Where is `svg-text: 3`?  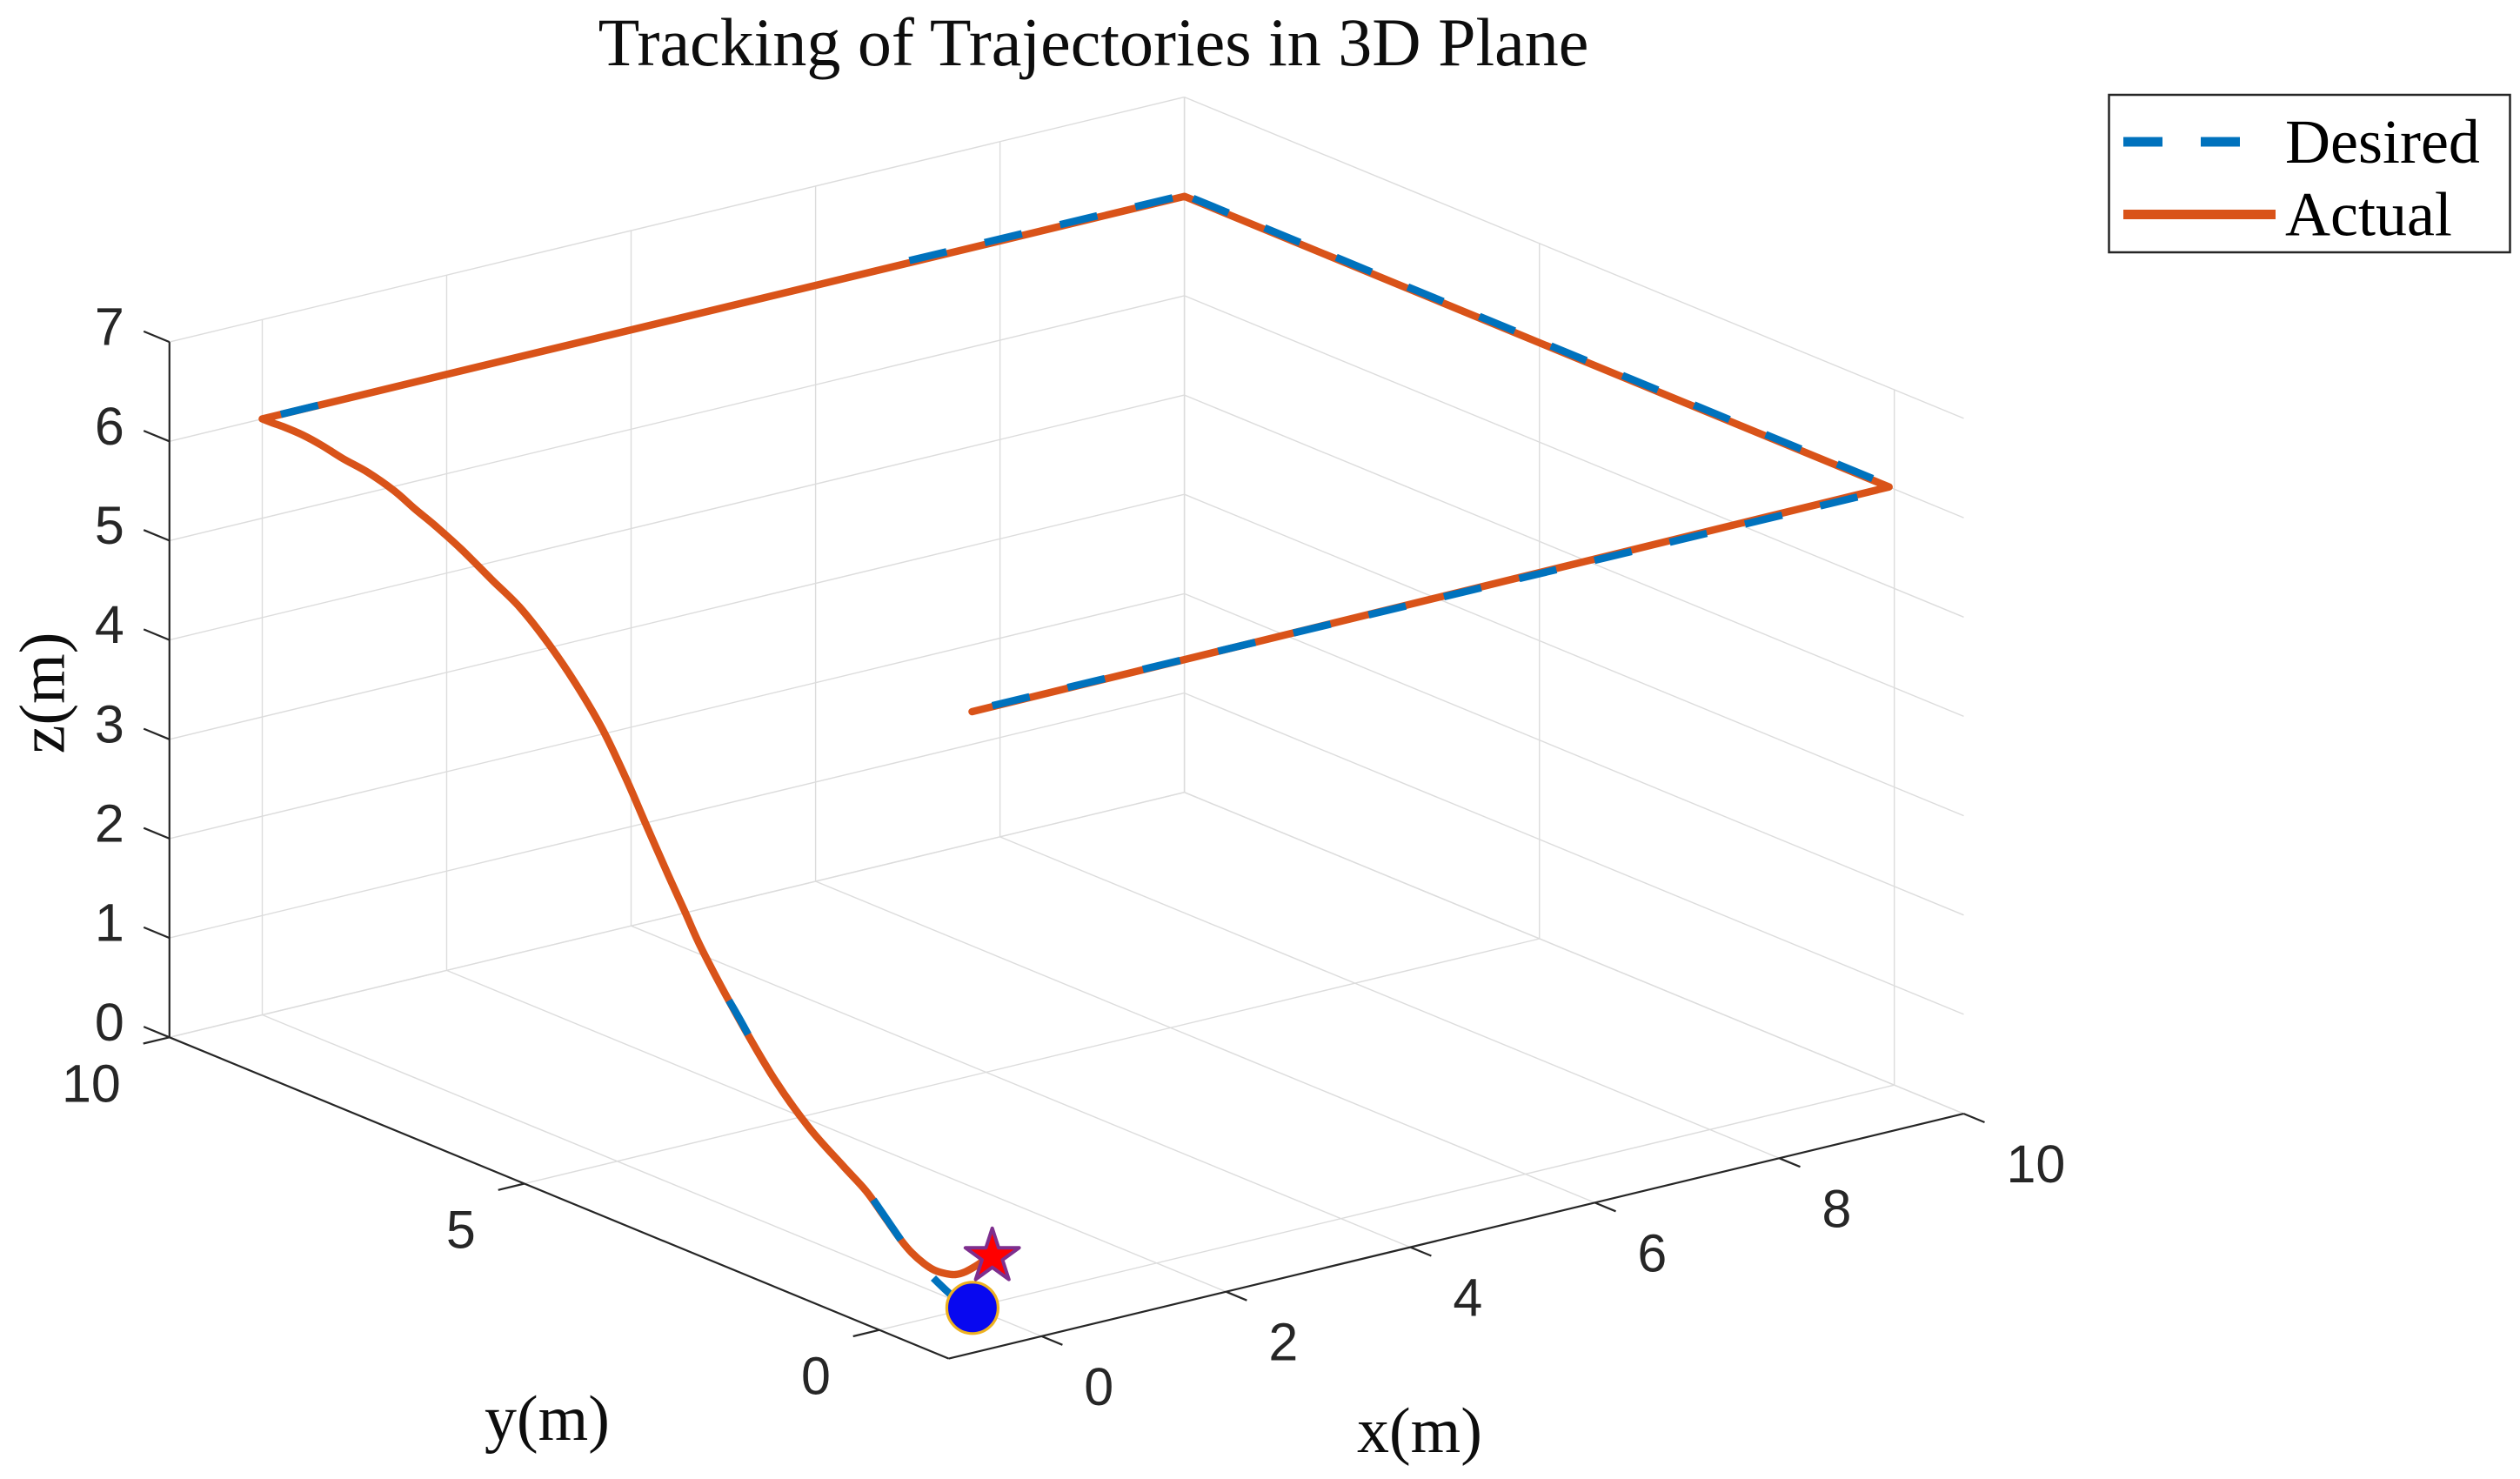 svg-text: 3 is located at coordinates (109, 723).